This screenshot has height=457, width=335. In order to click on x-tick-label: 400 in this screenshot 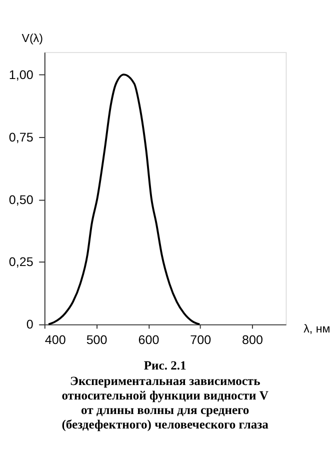, I will do `click(55, 340)`.